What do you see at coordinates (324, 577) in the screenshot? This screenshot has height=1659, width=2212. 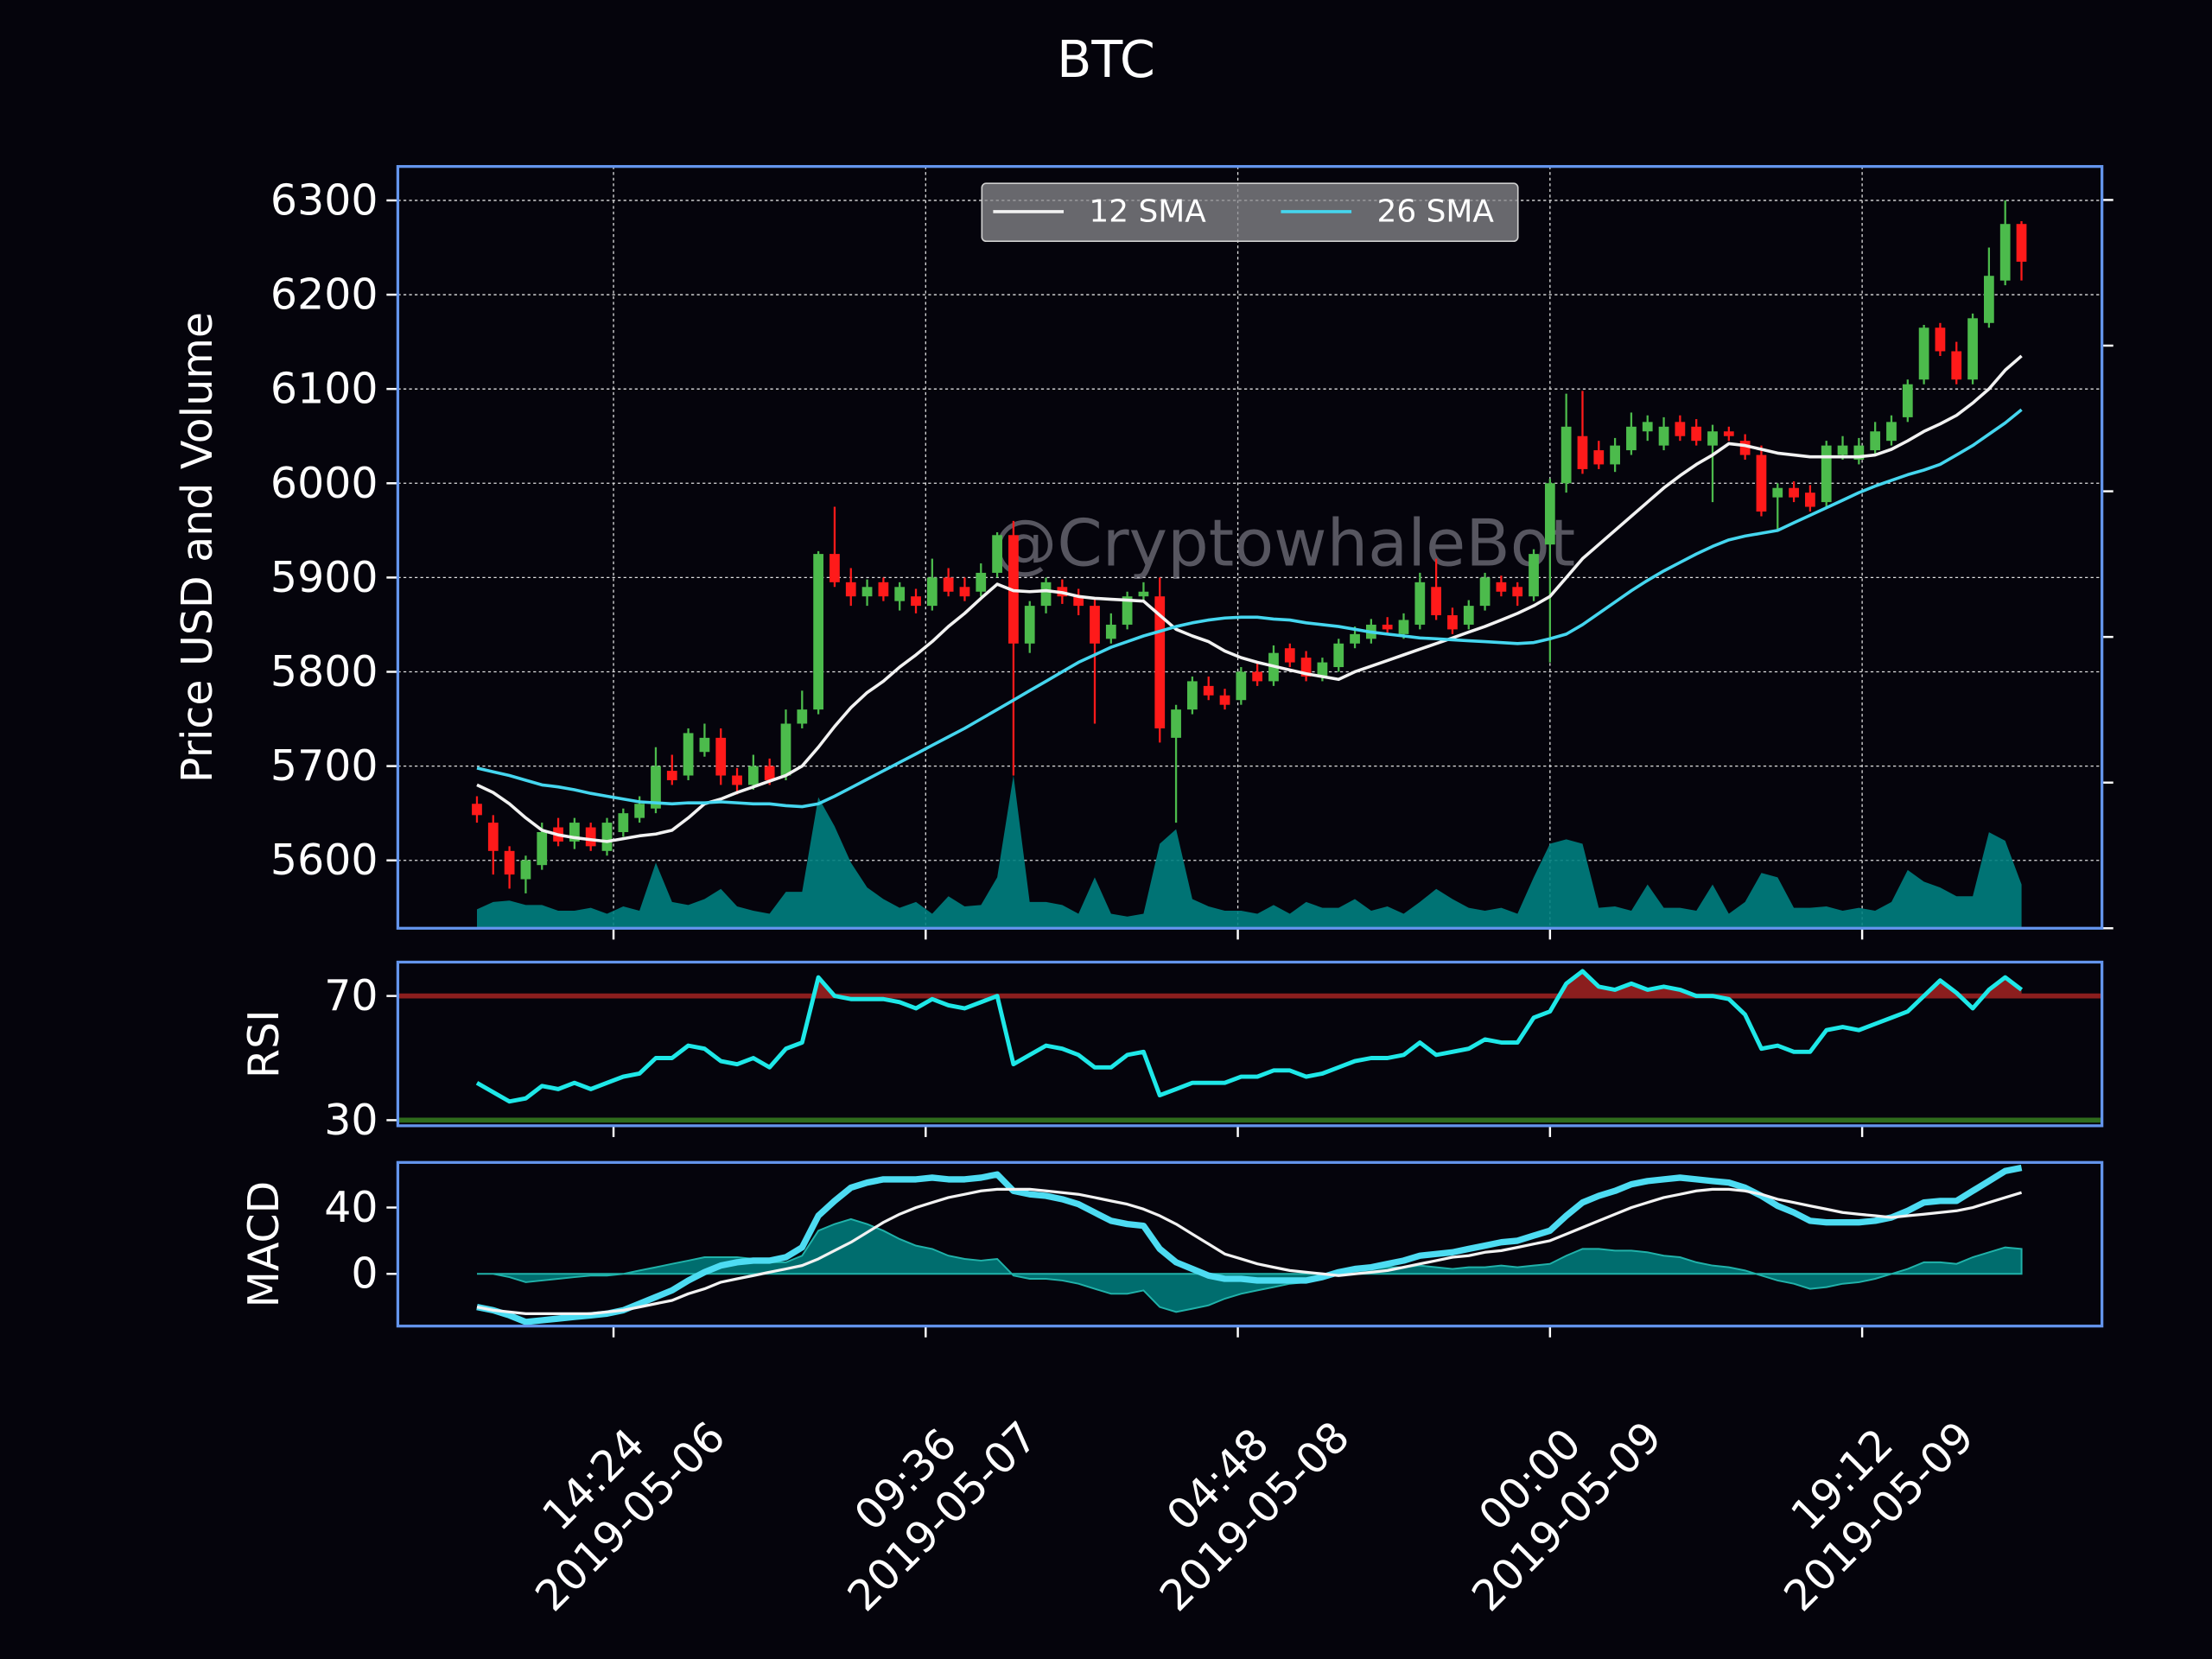 I see `y-tick-label: 5900` at bounding box center [324, 577].